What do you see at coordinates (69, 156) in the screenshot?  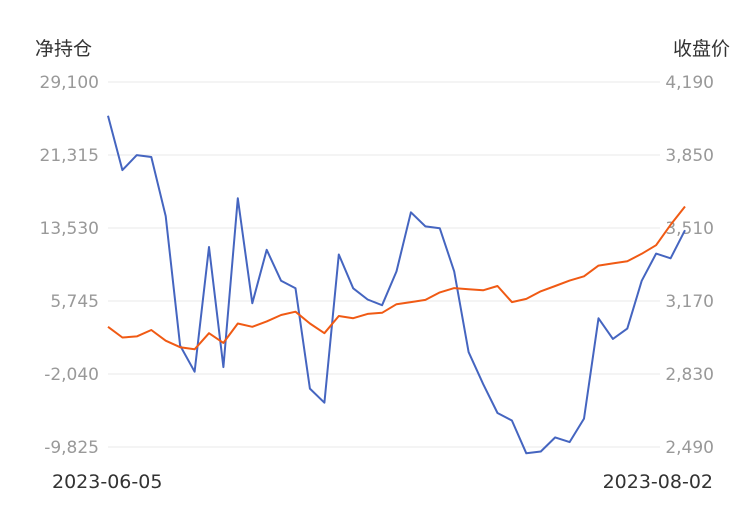 I see `left-tick-label: 21,315` at bounding box center [69, 156].